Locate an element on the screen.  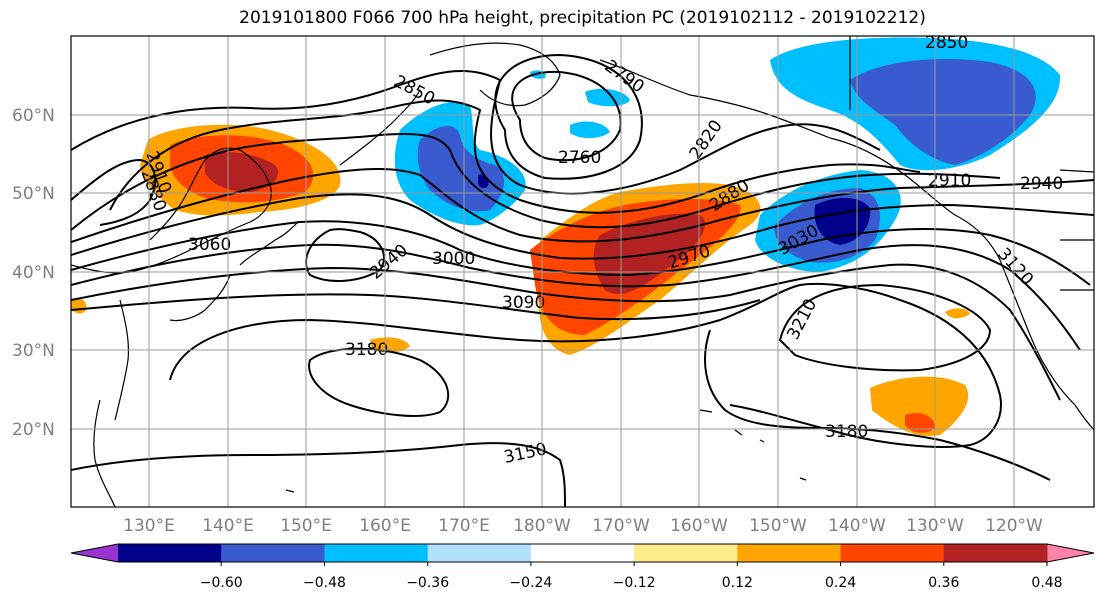
contour-label: 3180 is located at coordinates (846, 432).